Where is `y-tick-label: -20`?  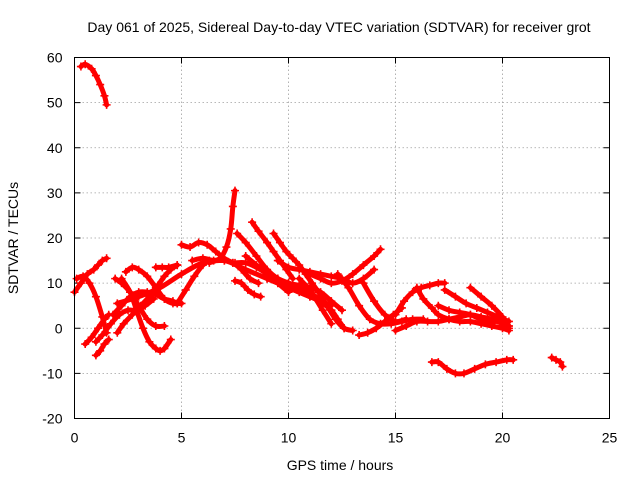
y-tick-label: -20 is located at coordinates (52, 419).